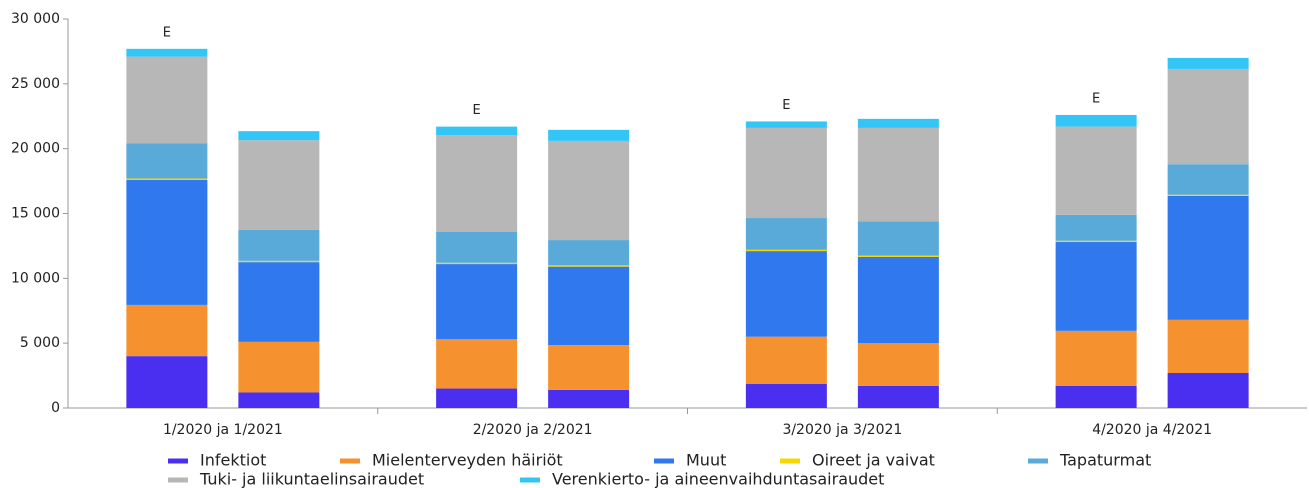  What do you see at coordinates (1105, 460) in the screenshot?
I see `legend-label: Tapaturmat` at bounding box center [1105, 460].